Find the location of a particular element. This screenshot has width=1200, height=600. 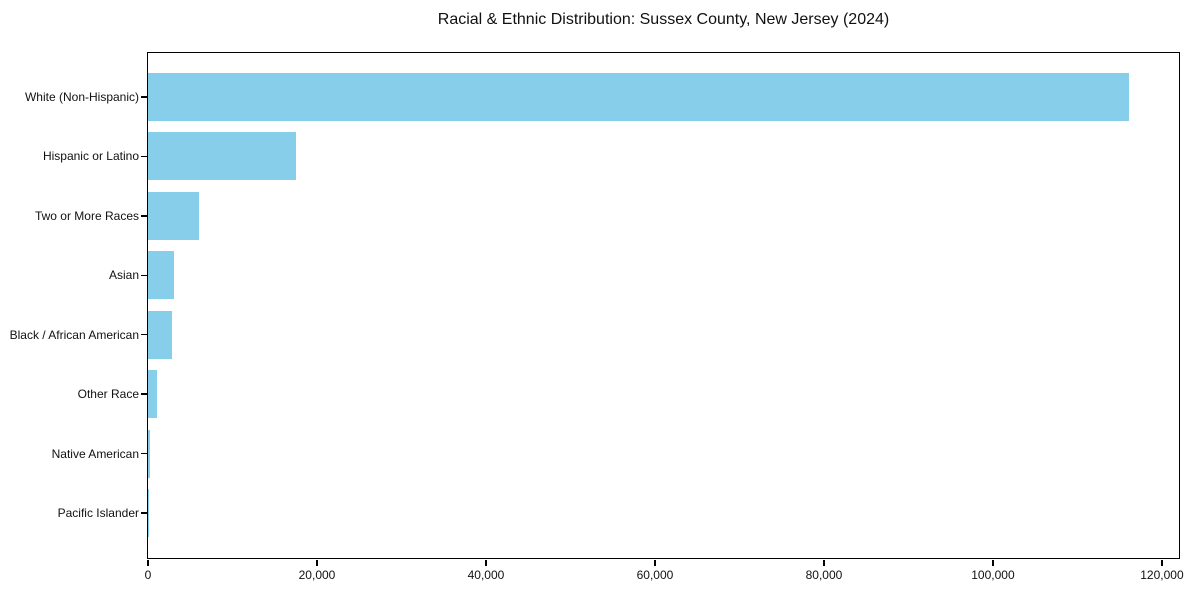

y-tick-label: White (Non-Hispanic) is located at coordinates (81, 97).